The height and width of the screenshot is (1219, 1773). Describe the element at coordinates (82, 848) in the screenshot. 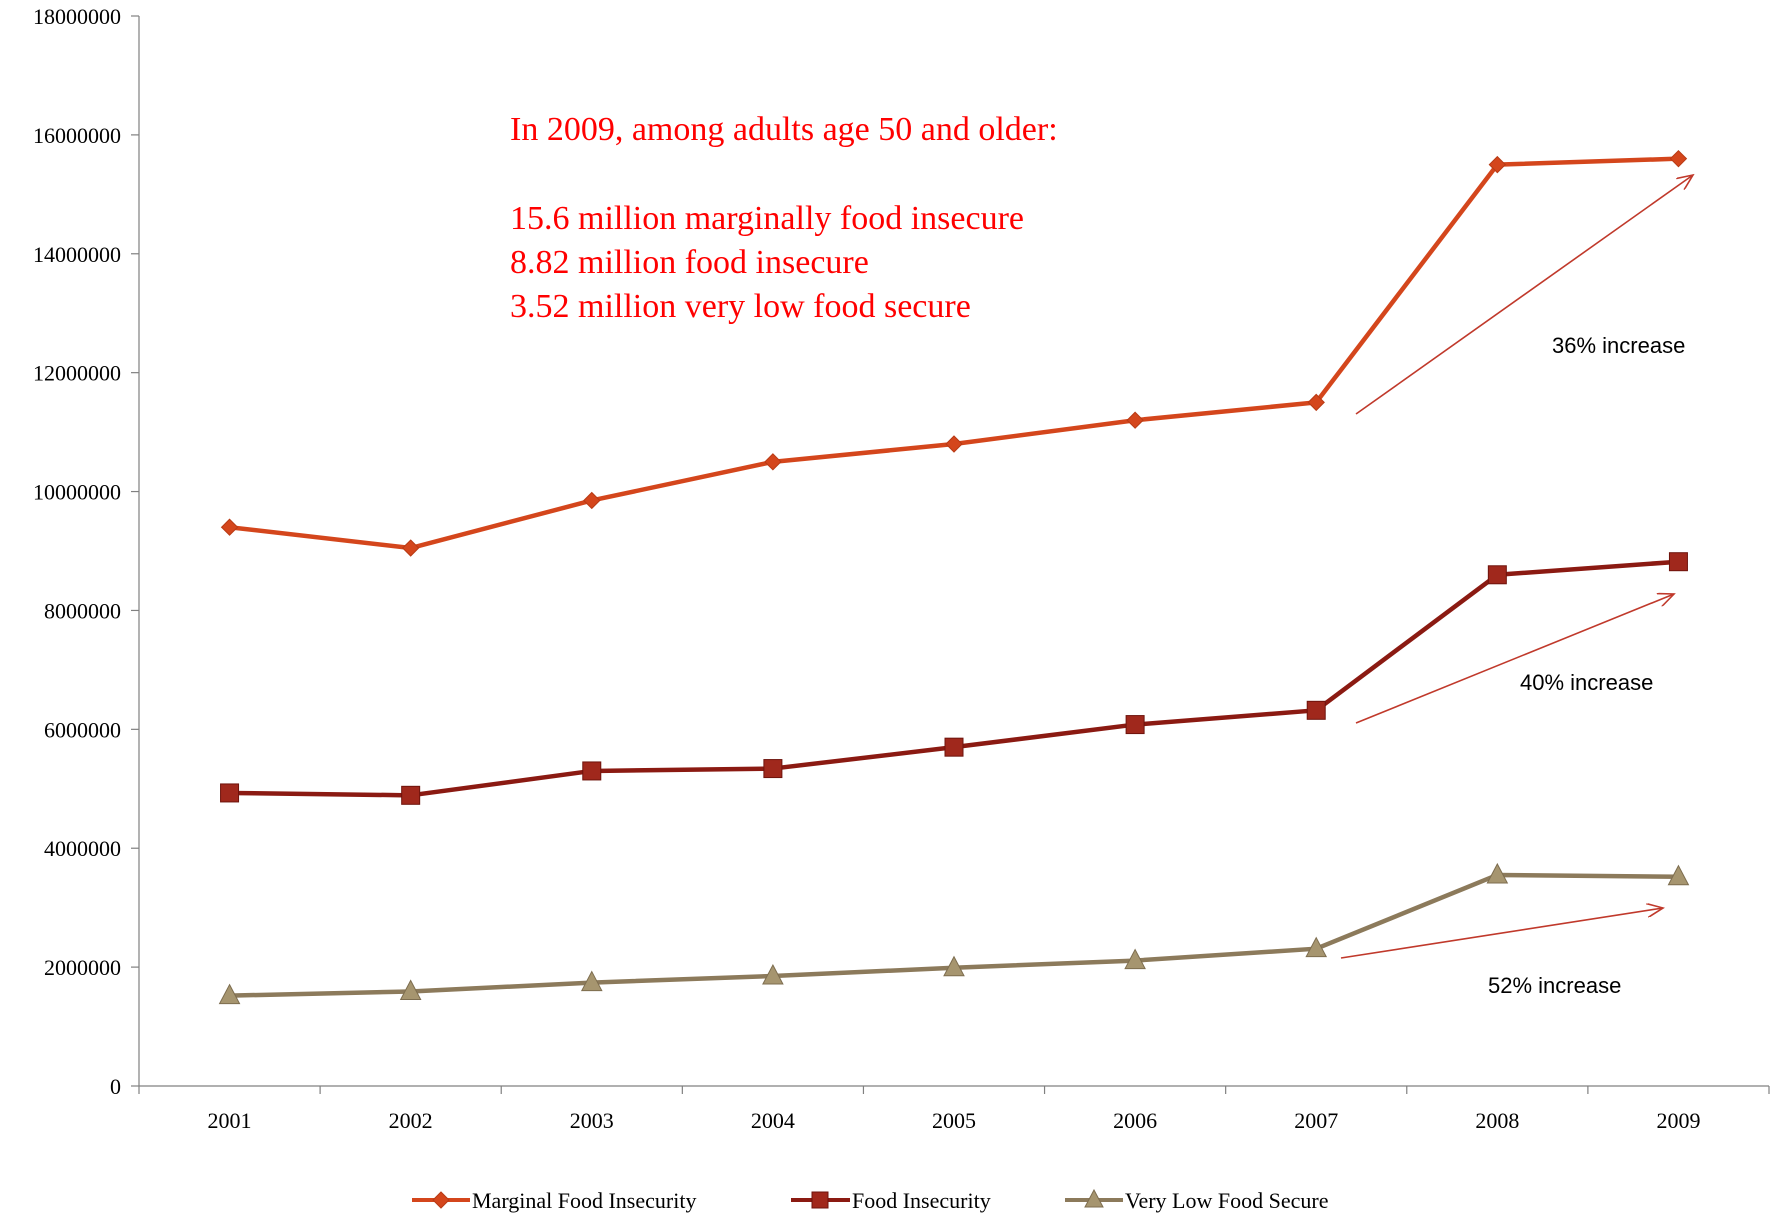

I see `y-tick-label: 4000000` at that location.